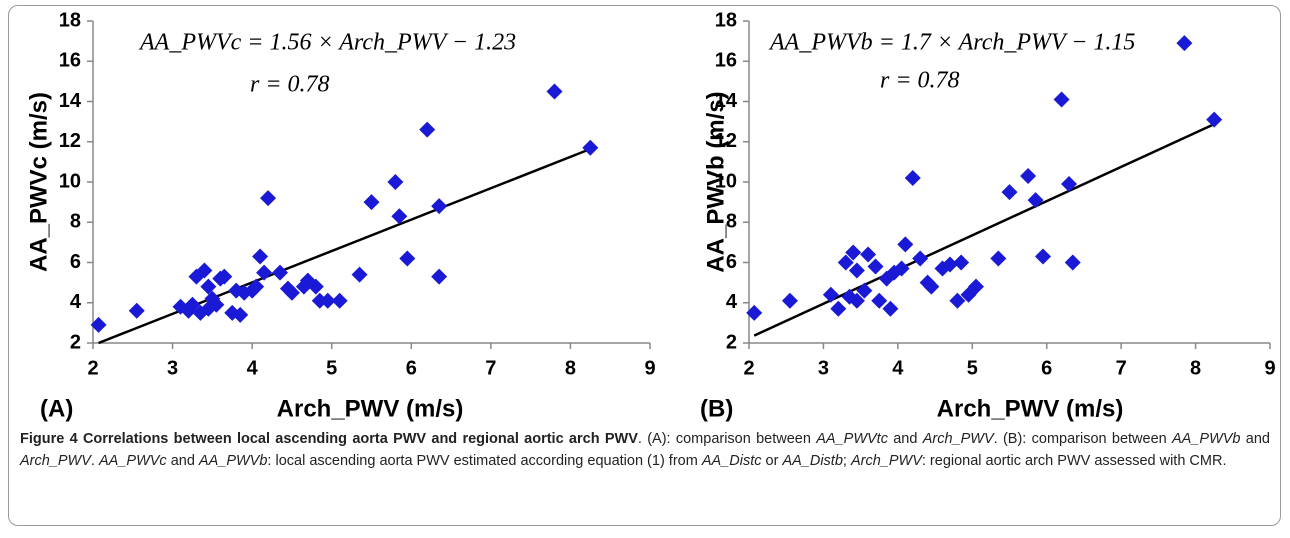  I want to click on caption-segment: ;, so click(846, 461).